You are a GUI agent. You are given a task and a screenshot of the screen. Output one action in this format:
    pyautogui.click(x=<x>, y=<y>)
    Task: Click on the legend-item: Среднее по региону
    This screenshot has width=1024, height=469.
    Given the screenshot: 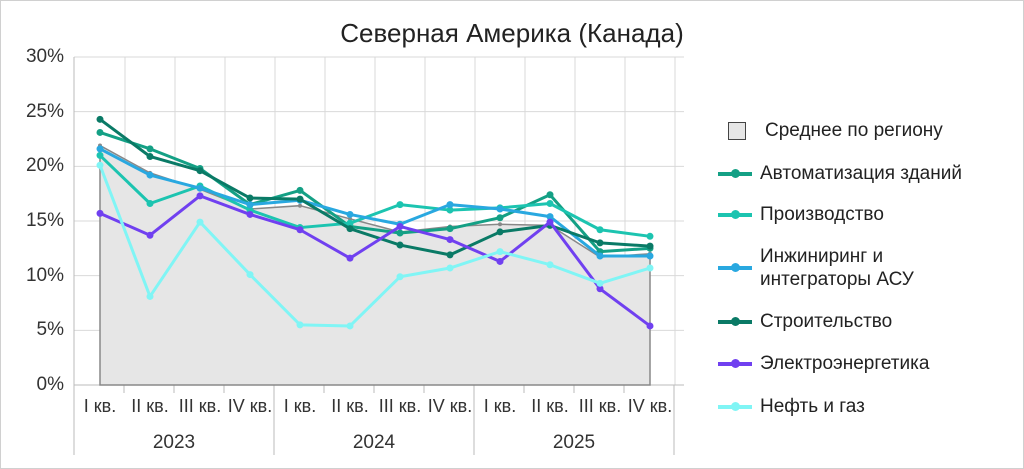 What is the action you would take?
    pyautogui.click(x=830, y=130)
    